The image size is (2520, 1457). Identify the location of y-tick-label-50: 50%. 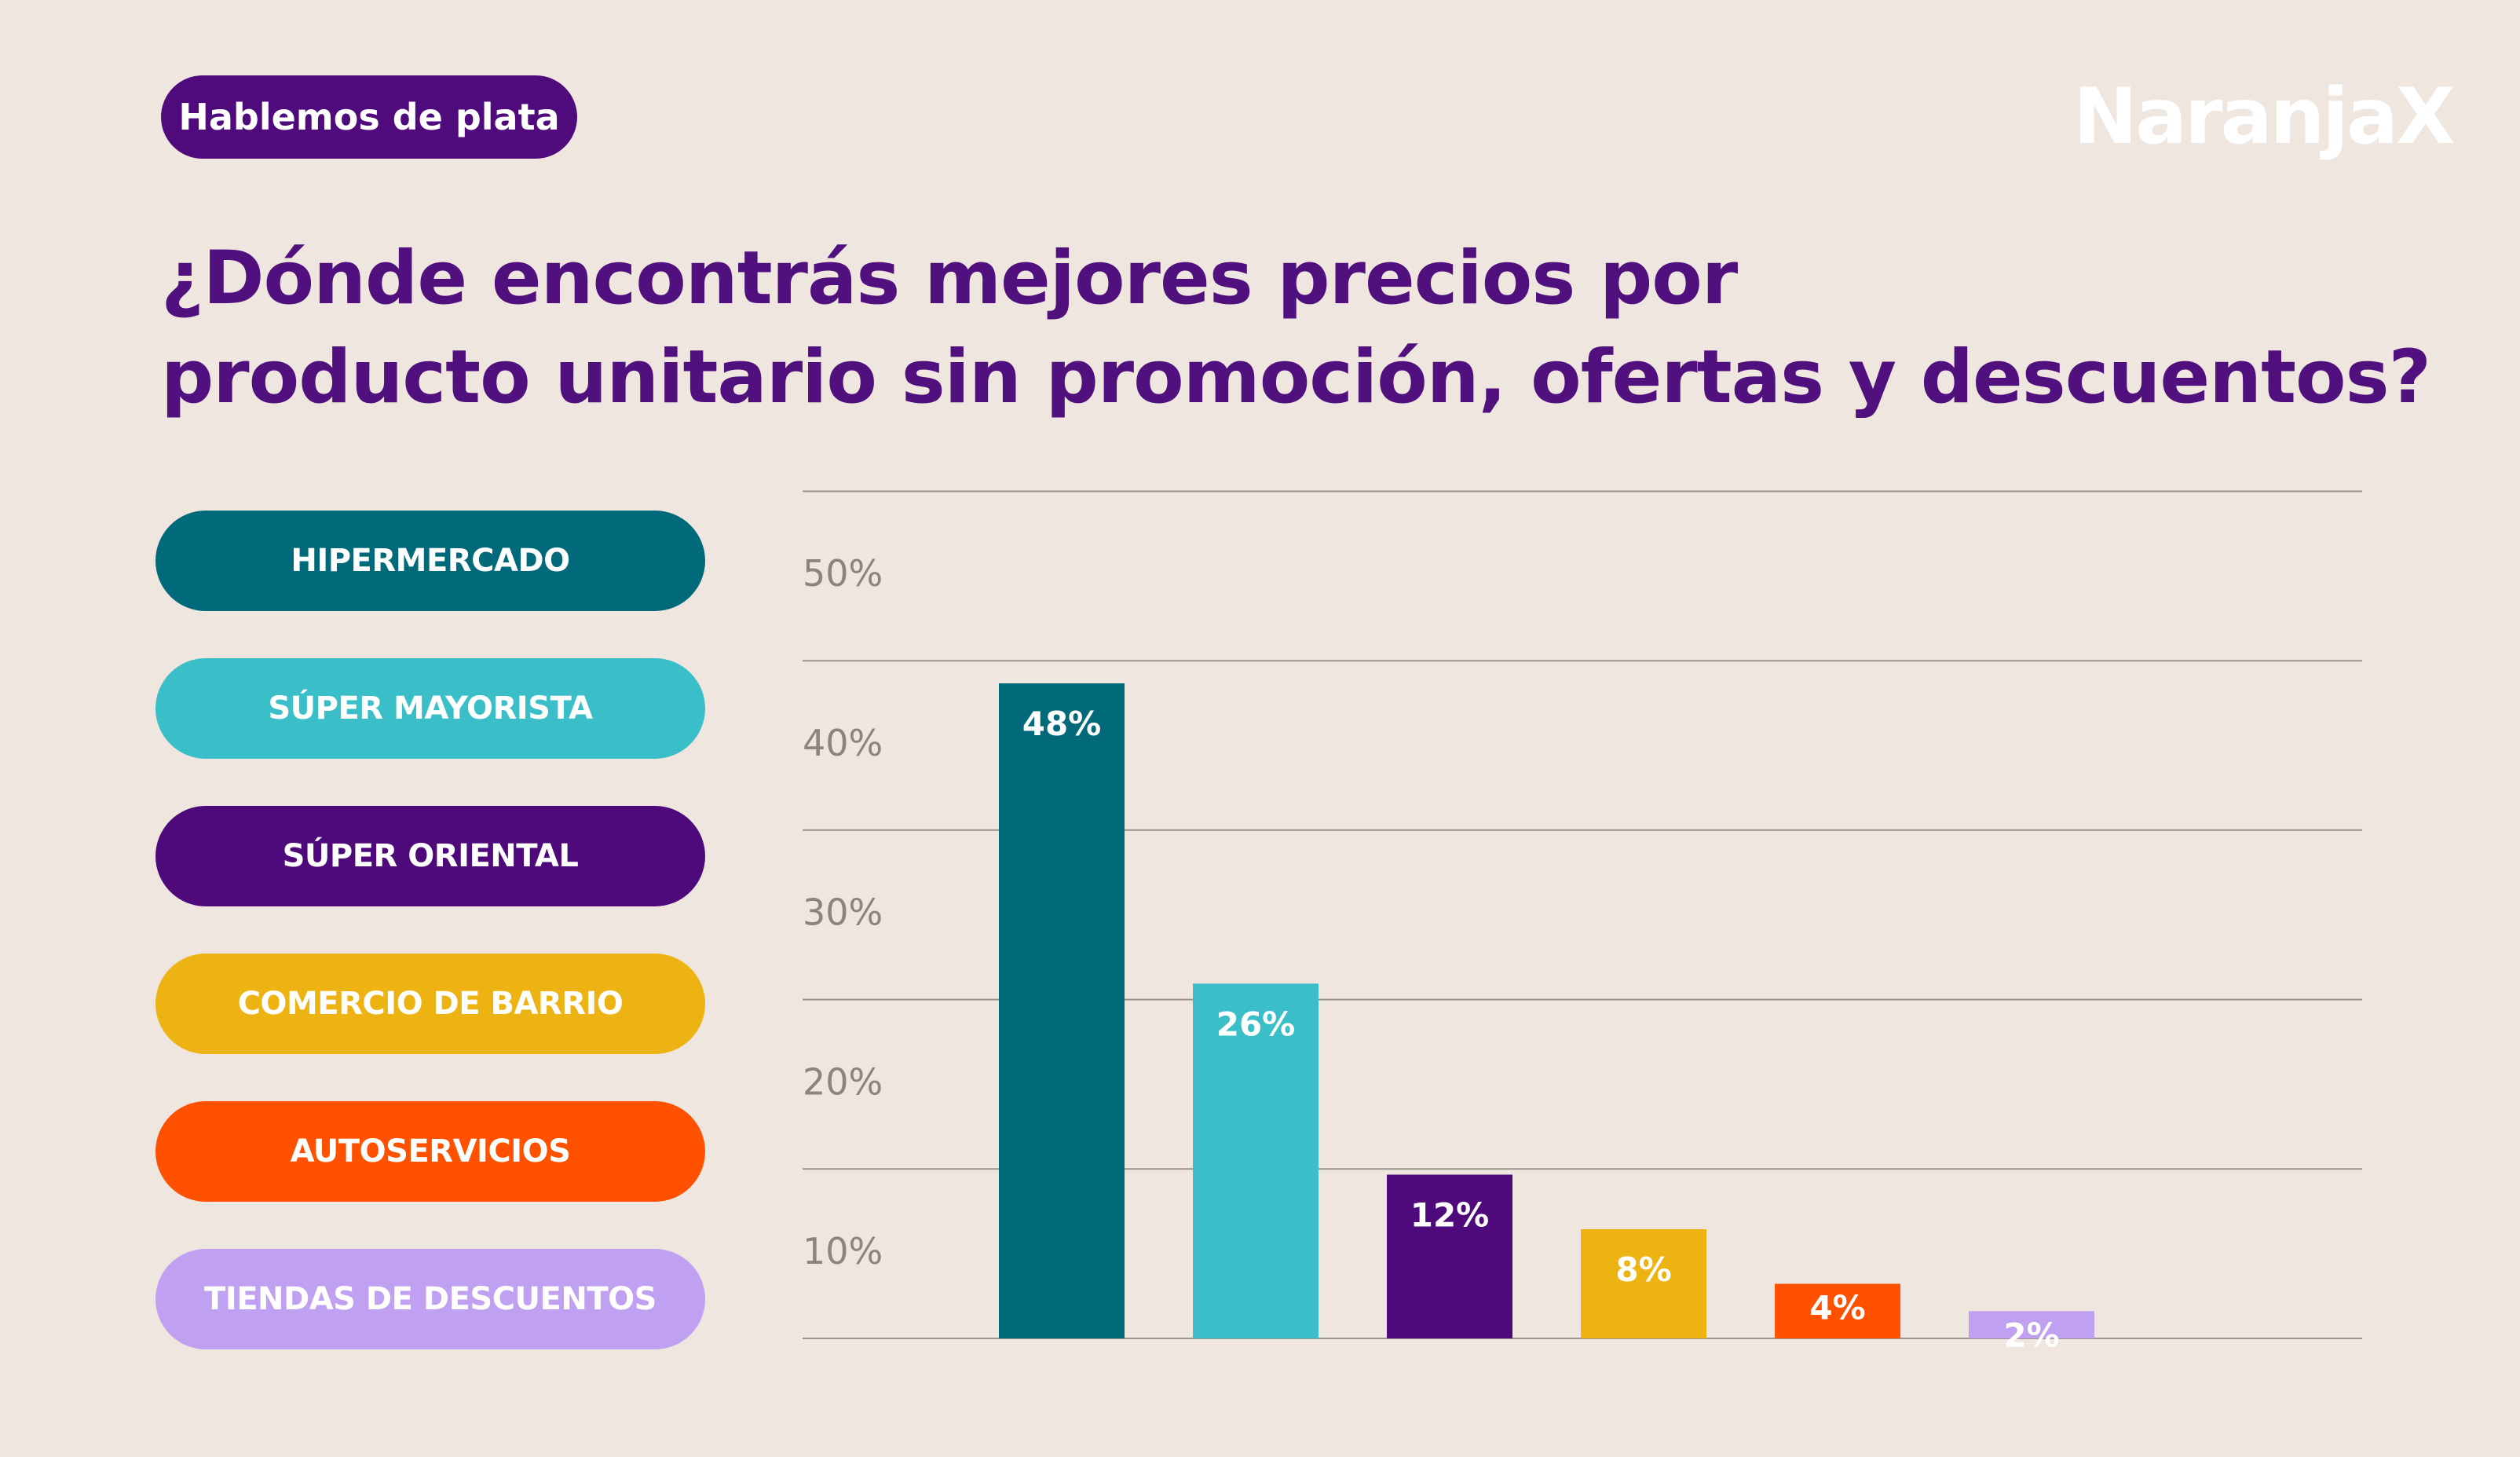
(843, 573).